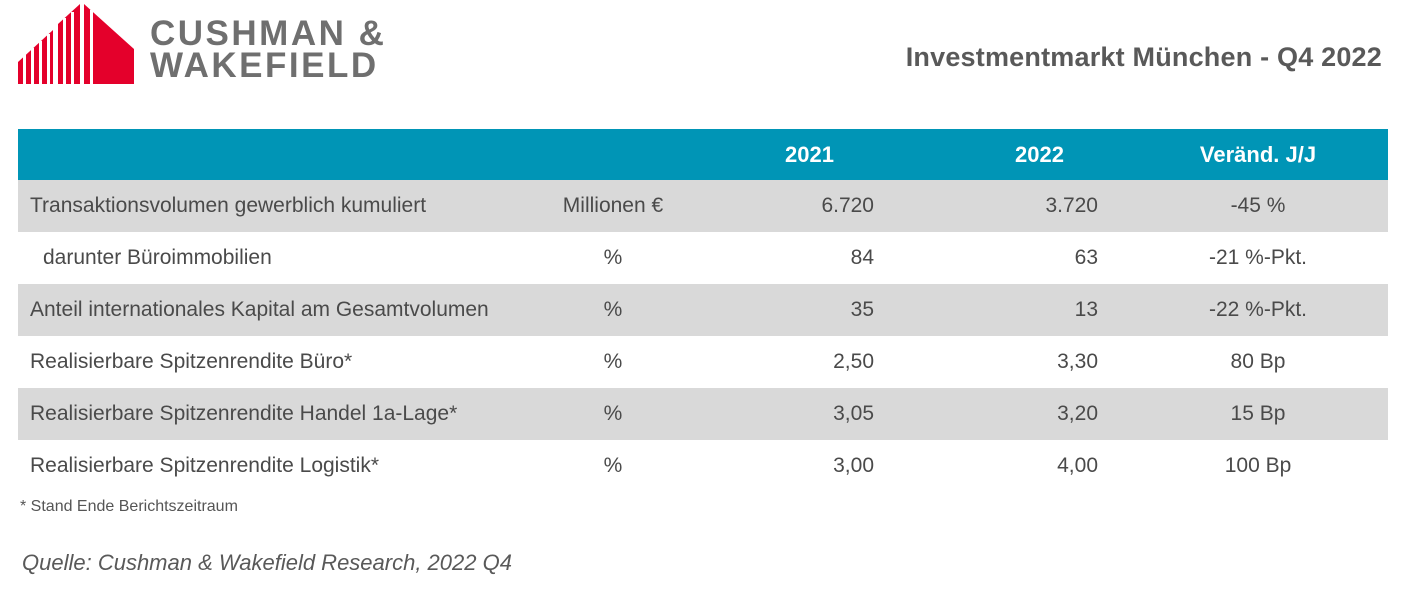 Image resolution: width=1406 pixels, height=595 pixels. I want to click on column-header-unit, so click(613, 154).